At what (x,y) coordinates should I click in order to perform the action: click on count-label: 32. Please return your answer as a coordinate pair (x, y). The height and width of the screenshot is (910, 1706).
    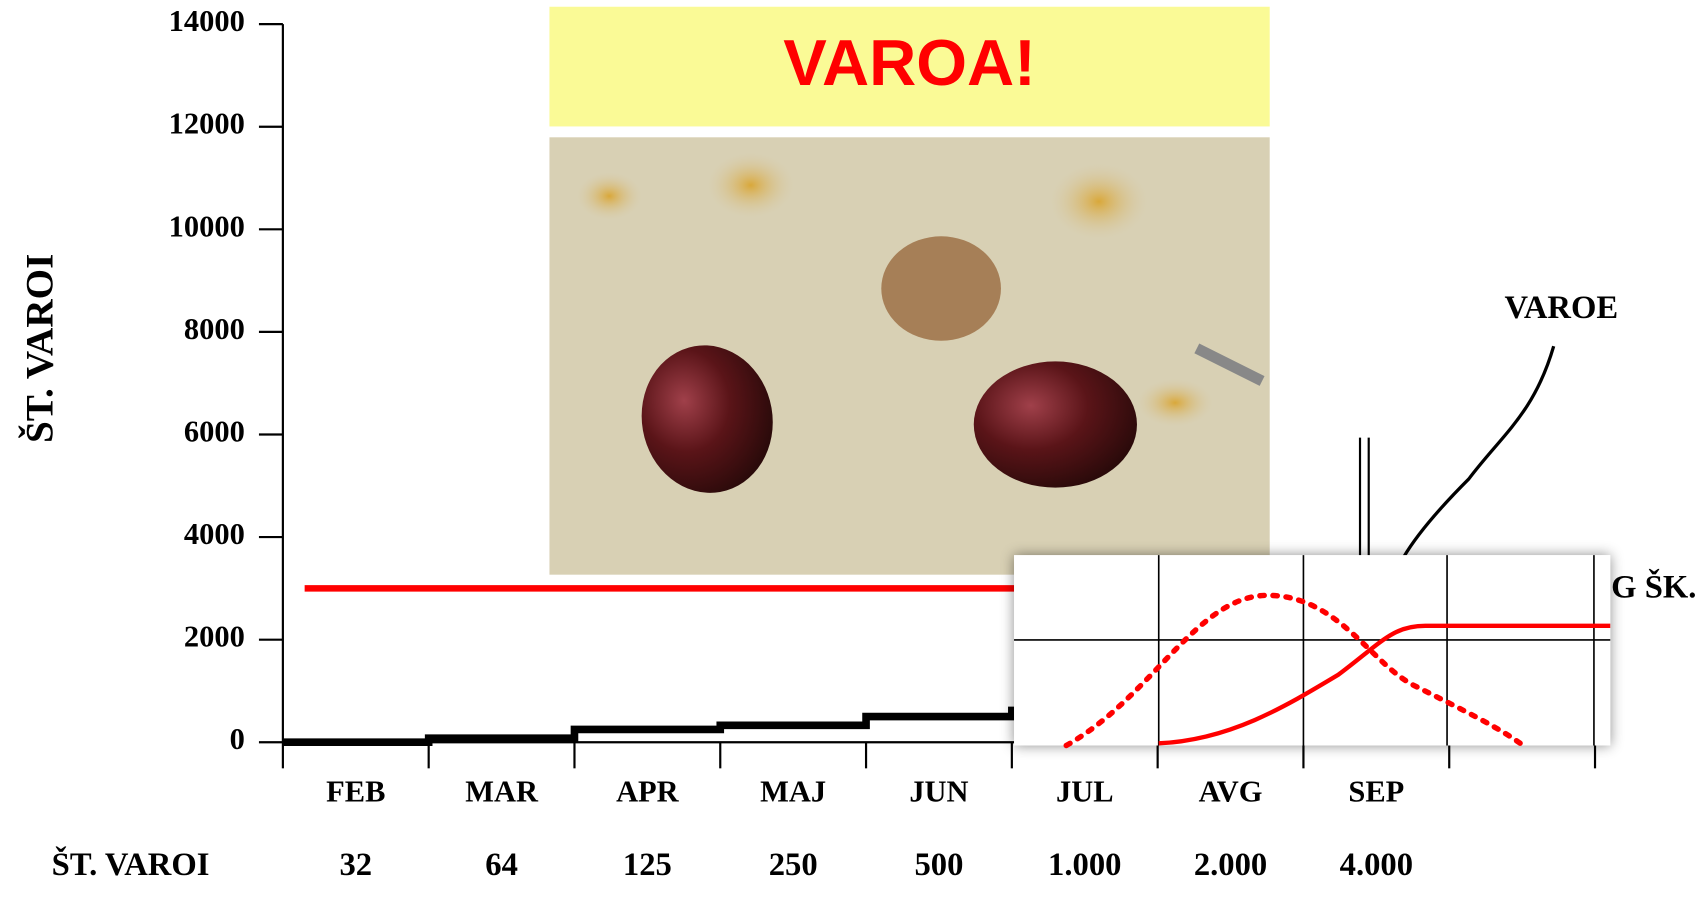
    Looking at the image, I should click on (355, 865).